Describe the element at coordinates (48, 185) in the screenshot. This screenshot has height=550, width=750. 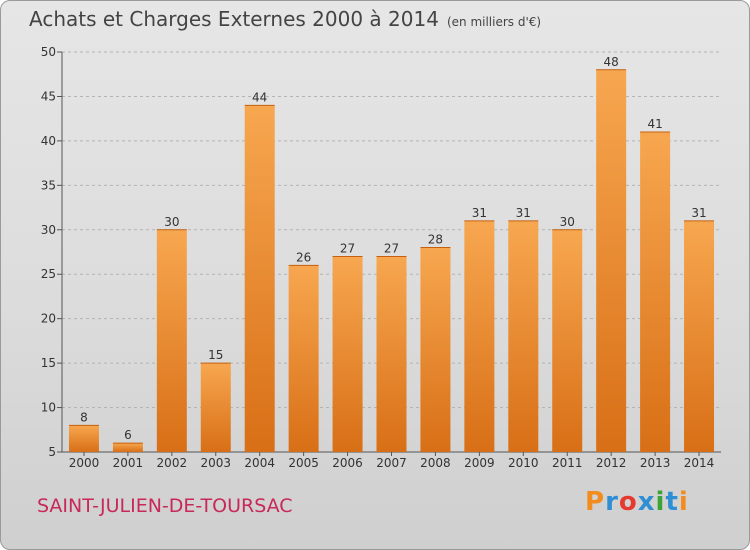
I see `y-tick-label: 35` at that location.